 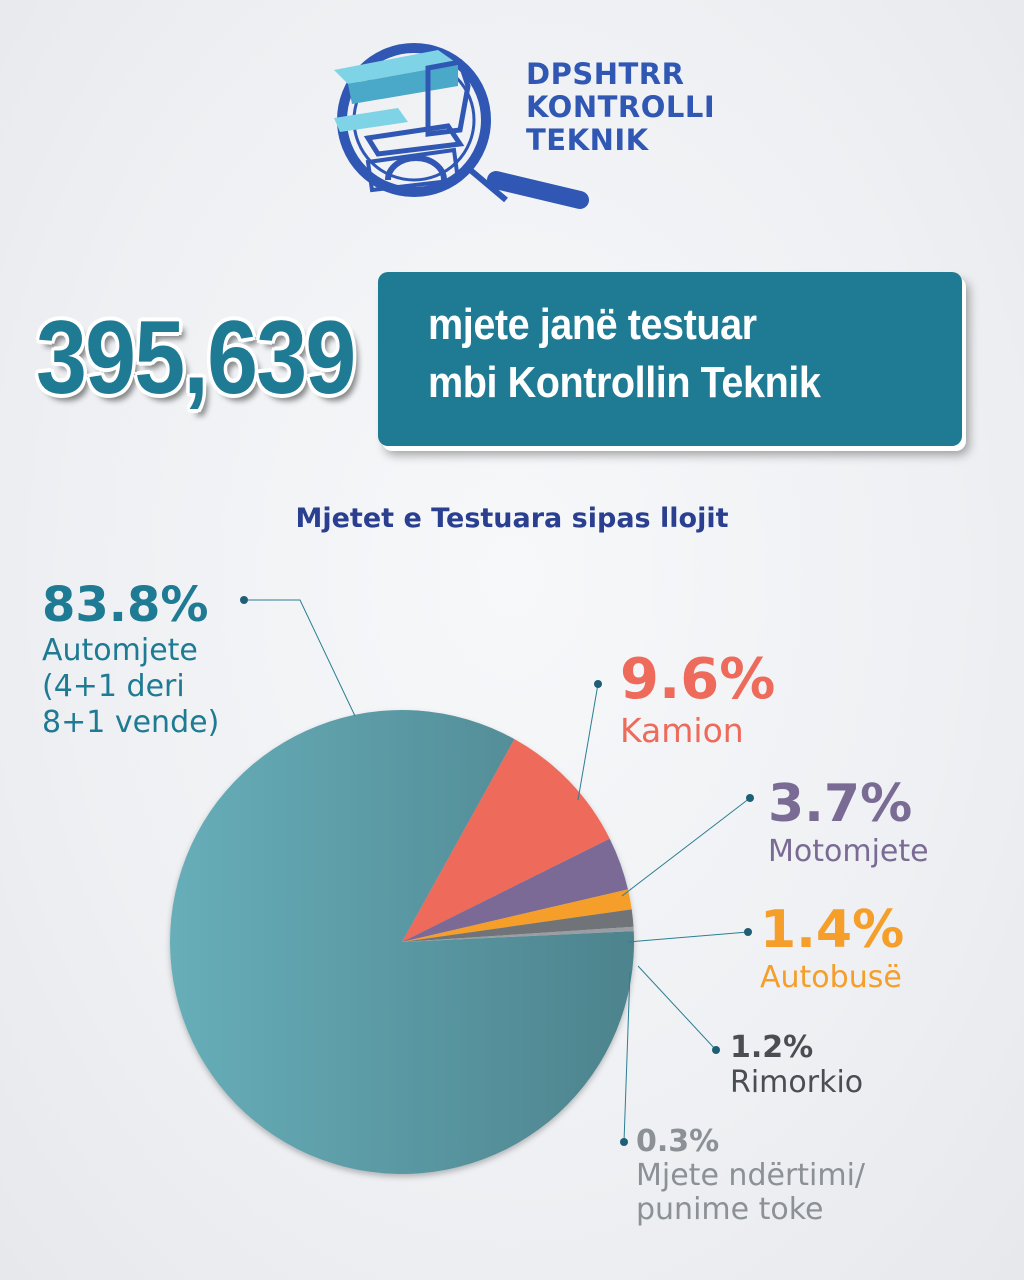 I want to click on label-automjete: 83.8% Automjete (4+1 deri 8+1 vende), so click(x=130, y=659).